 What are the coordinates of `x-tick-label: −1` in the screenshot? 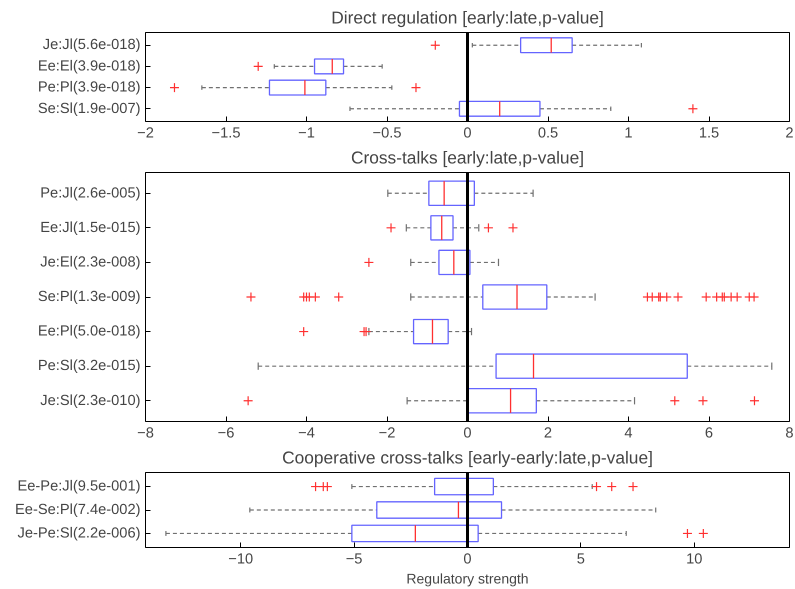 It's located at (306, 134).